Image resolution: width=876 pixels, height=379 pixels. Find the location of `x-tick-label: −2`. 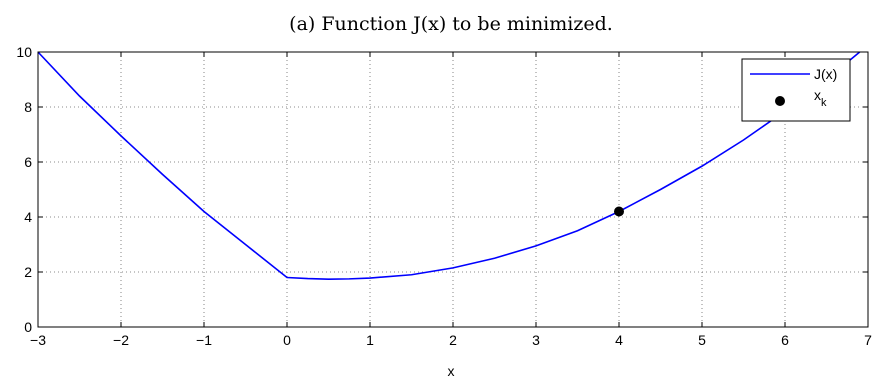

x-tick-label: −2 is located at coordinates (121, 340).